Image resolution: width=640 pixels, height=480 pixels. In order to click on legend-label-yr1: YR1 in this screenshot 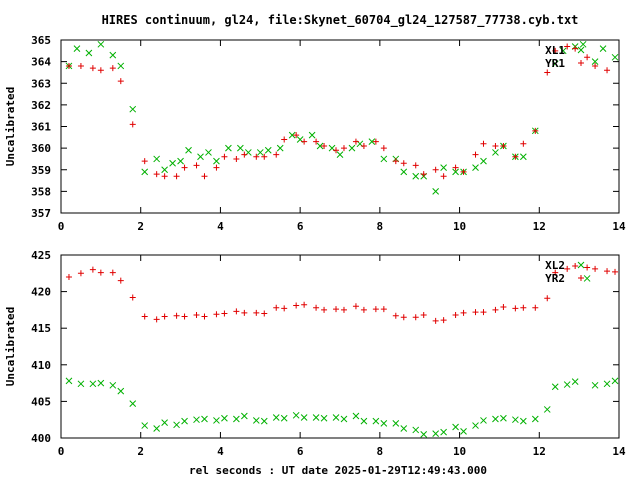, I will do `click(555, 63)`.